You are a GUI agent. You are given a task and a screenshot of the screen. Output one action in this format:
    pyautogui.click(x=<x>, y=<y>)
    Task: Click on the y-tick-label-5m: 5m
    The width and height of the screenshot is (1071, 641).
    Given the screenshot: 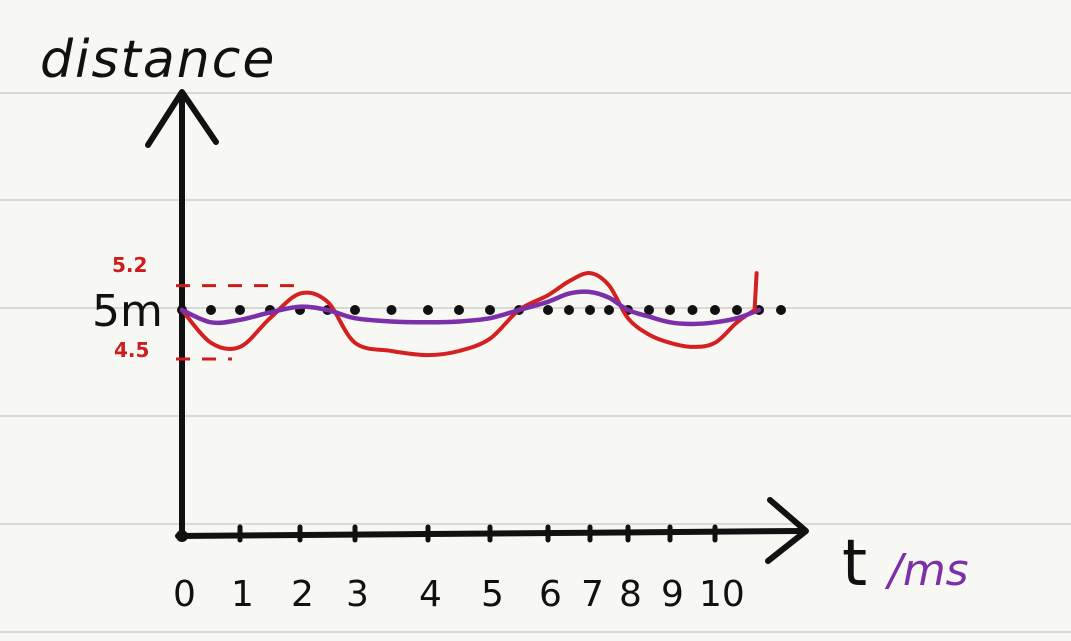 What is the action you would take?
    pyautogui.click(x=127, y=311)
    